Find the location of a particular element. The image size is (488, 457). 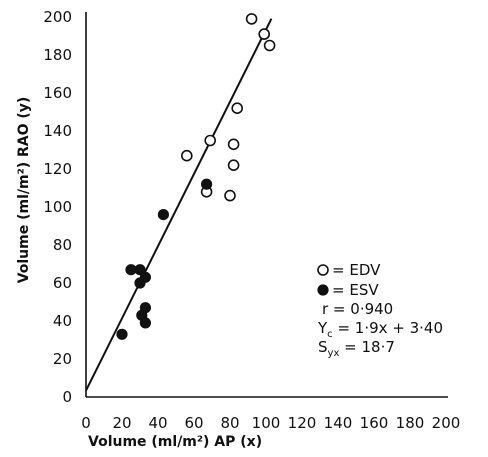

legend-esv-label: = ESV is located at coordinates (355, 290).